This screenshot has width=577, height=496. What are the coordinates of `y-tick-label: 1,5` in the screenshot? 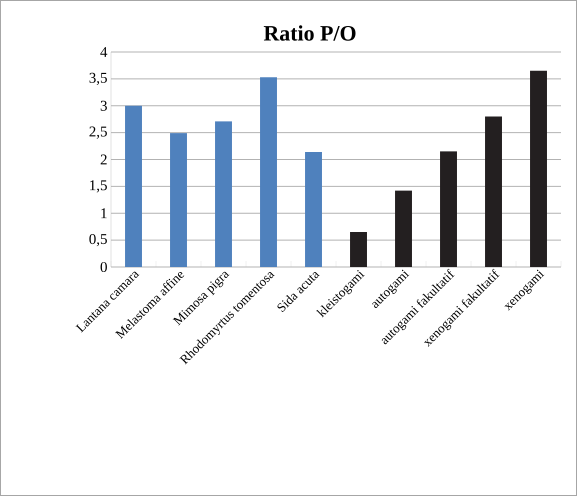 It's located at (98, 186).